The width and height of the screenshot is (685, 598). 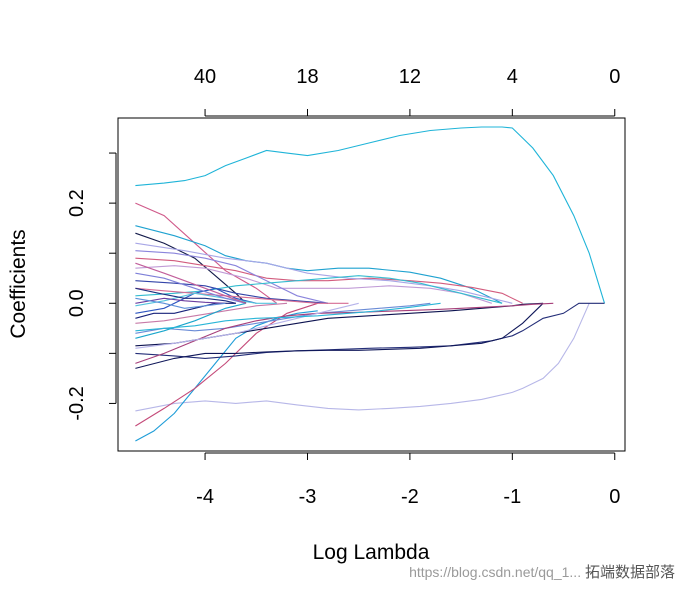 I want to click on x-tick-label: -3, so click(x=308, y=497).